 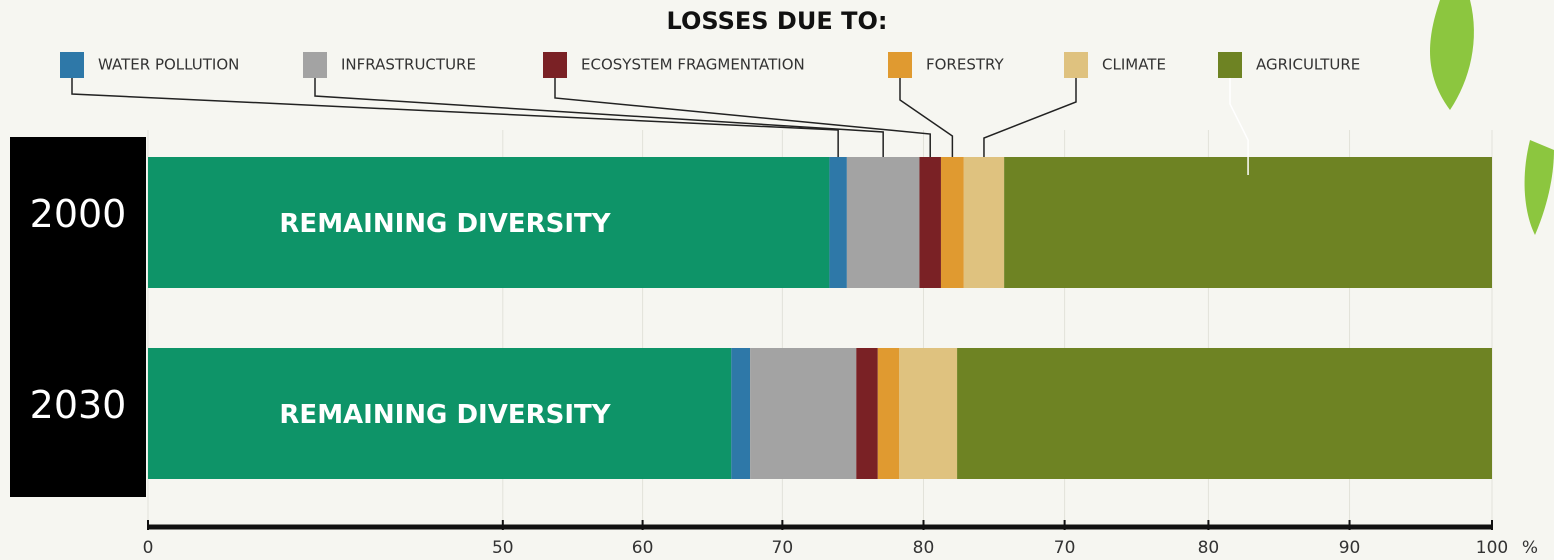 I want to click on legend-label: INFRASTRUCTURE, so click(x=408, y=65).